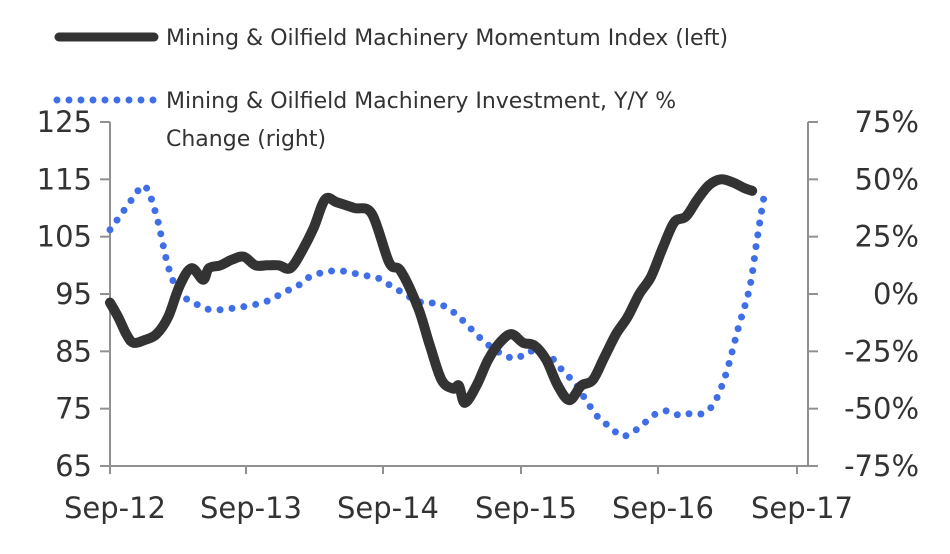 Image resolution: width=950 pixels, height=554 pixels. Describe the element at coordinates (73, 409) in the screenshot. I see `left-axis-tick-label: 75` at that location.